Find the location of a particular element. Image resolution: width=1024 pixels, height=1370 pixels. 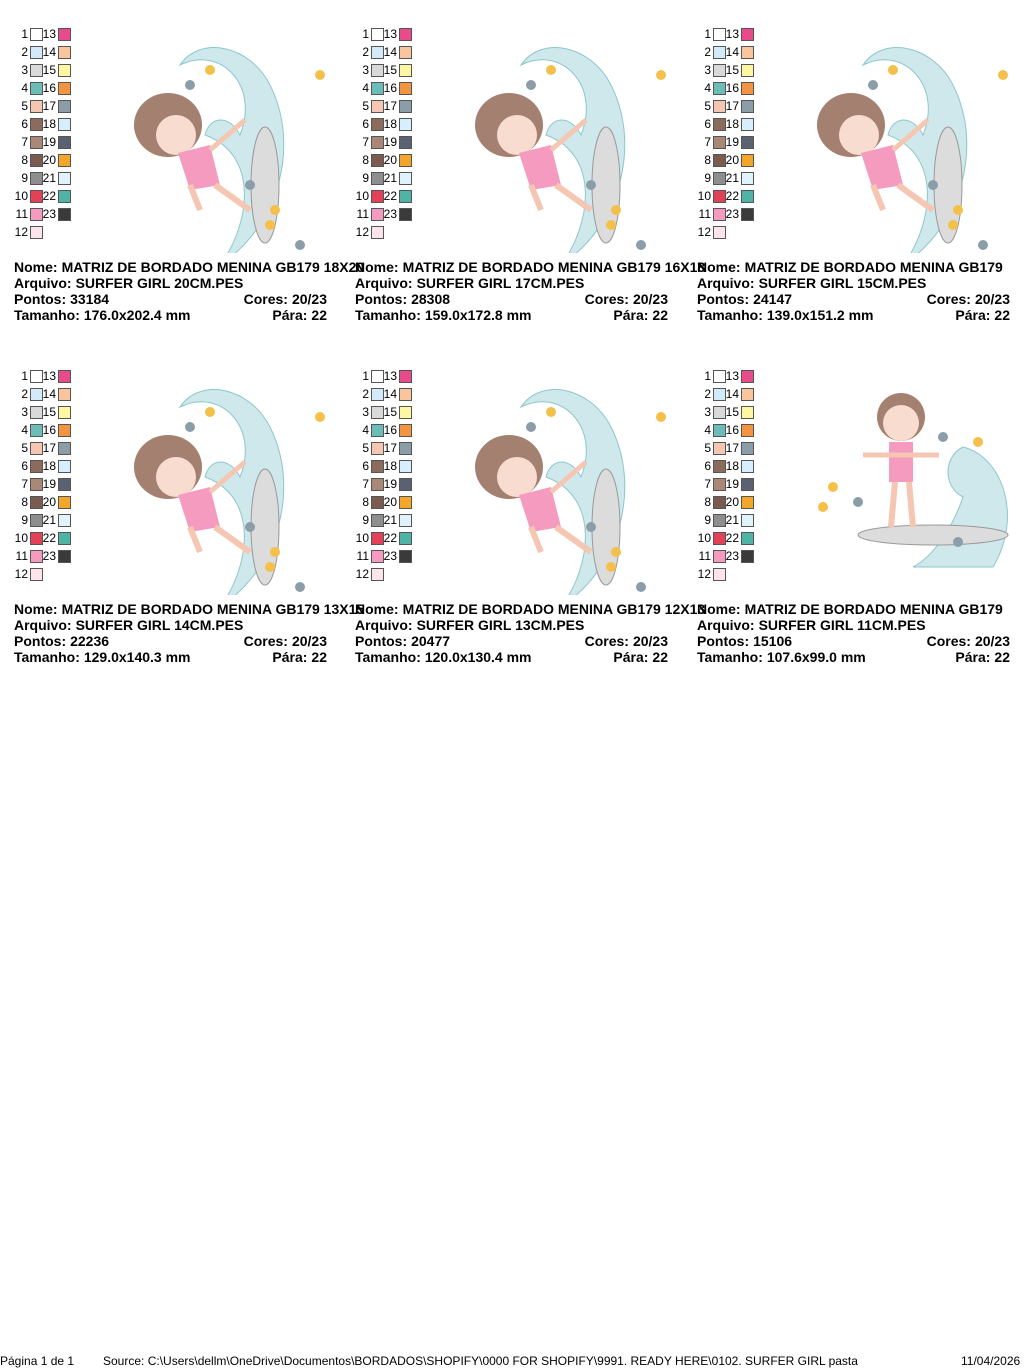

info-value: MATRIZ DE BORDADO MENINA GB179 is located at coordinates (873, 267).